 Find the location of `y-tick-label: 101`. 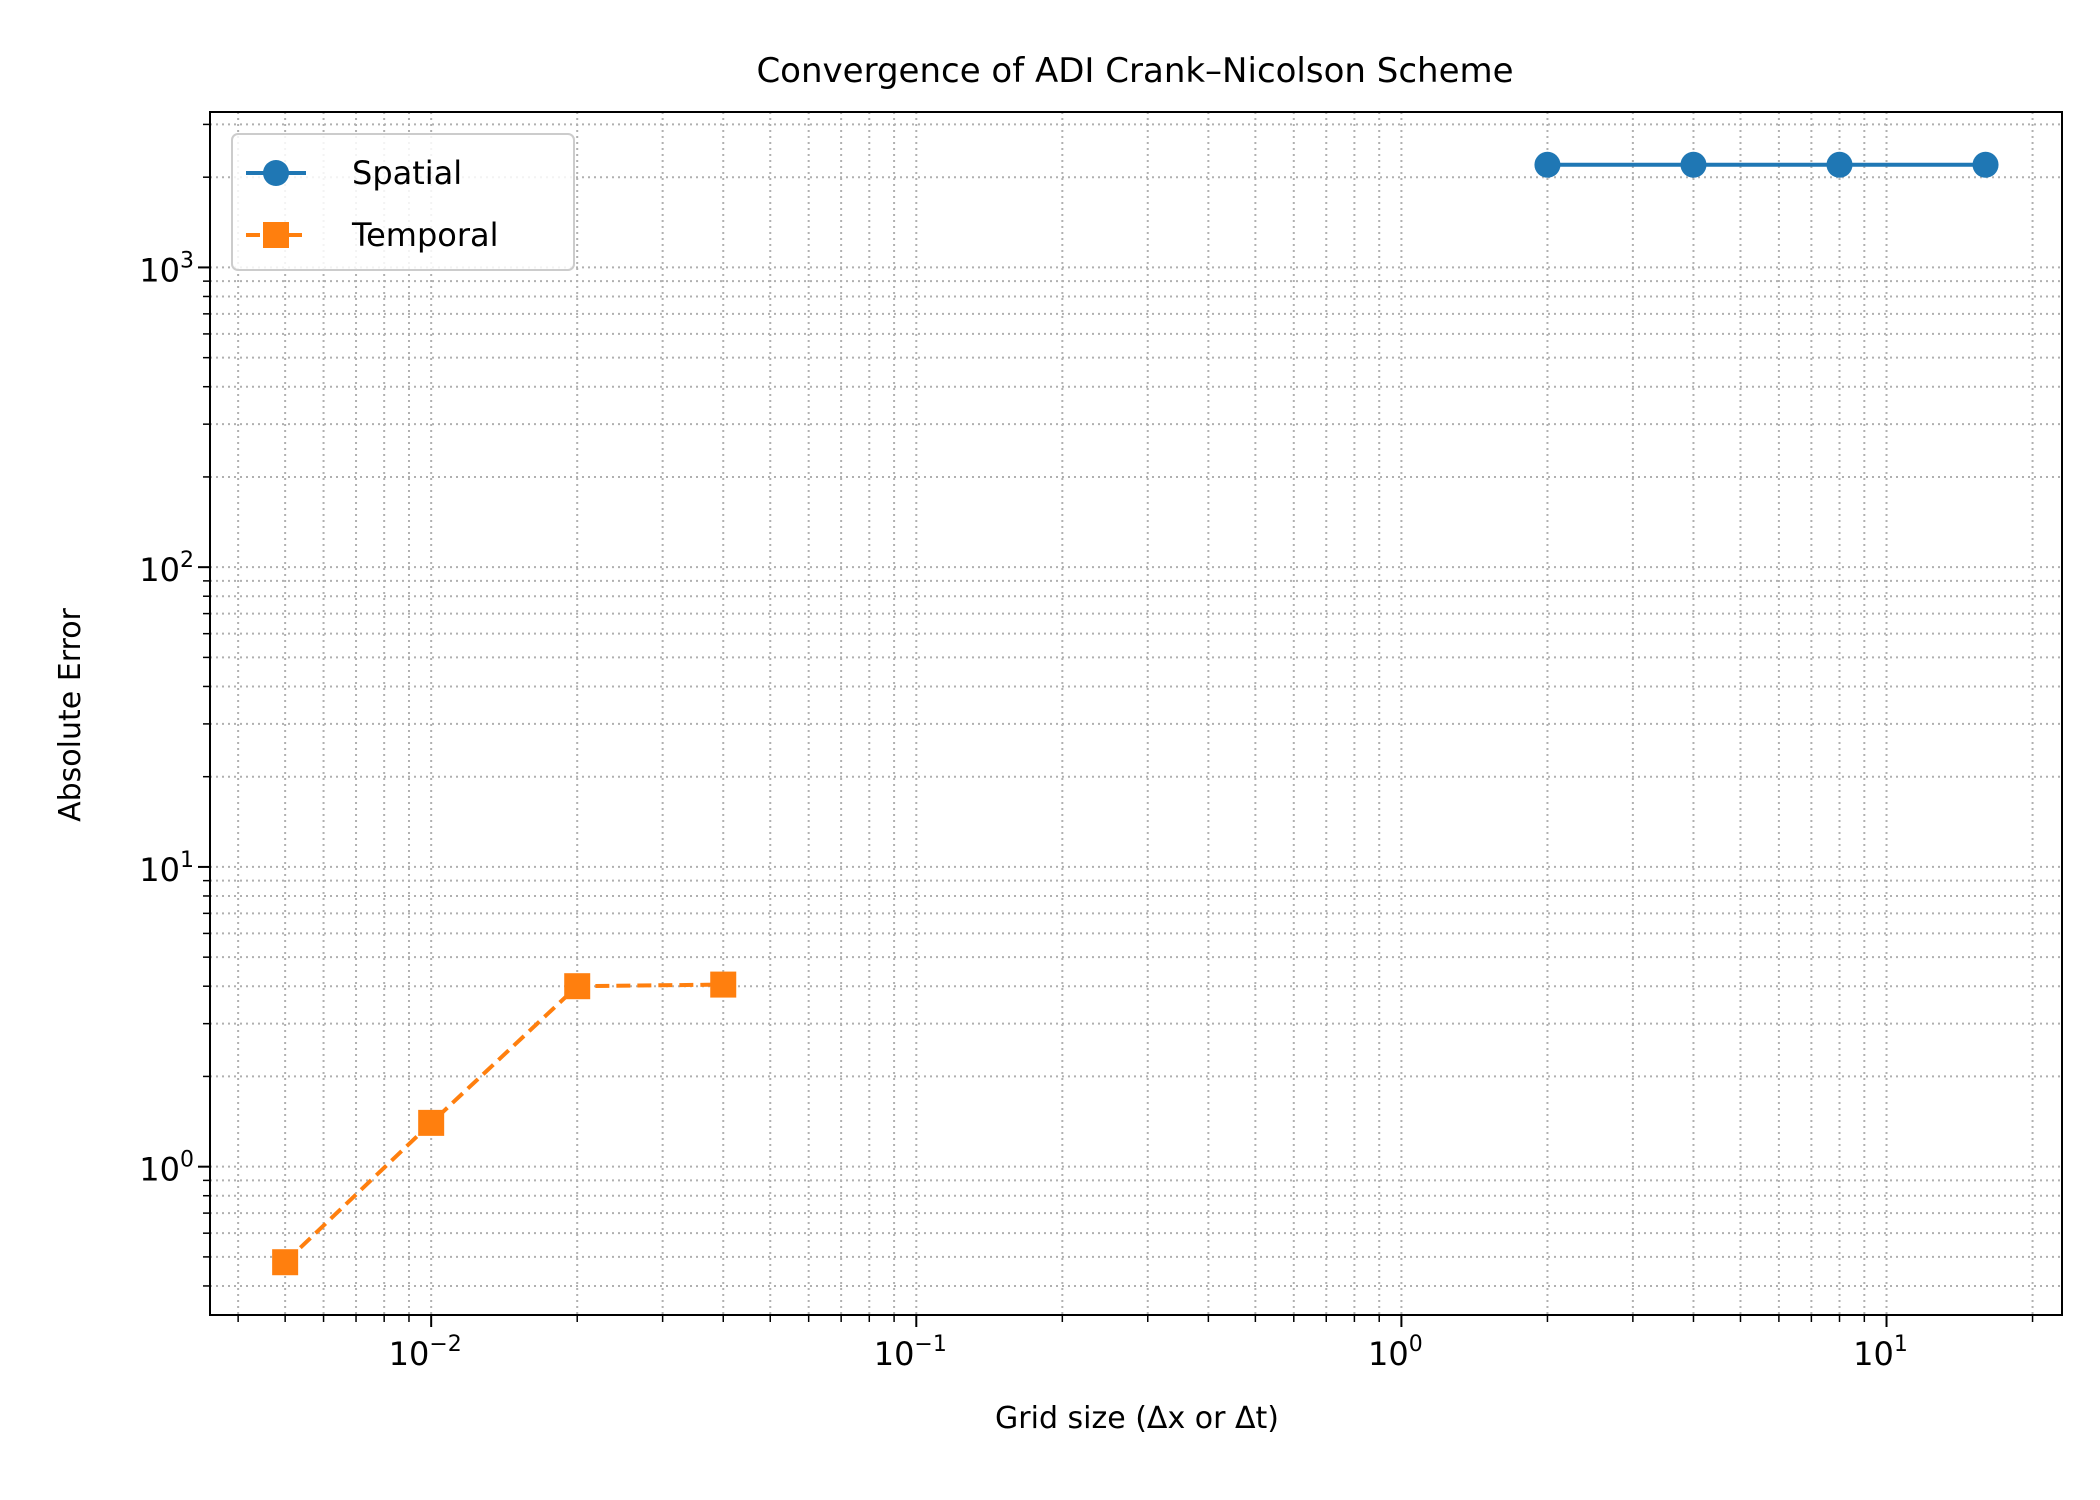

y-tick-label: 101 is located at coordinates (166, 868).